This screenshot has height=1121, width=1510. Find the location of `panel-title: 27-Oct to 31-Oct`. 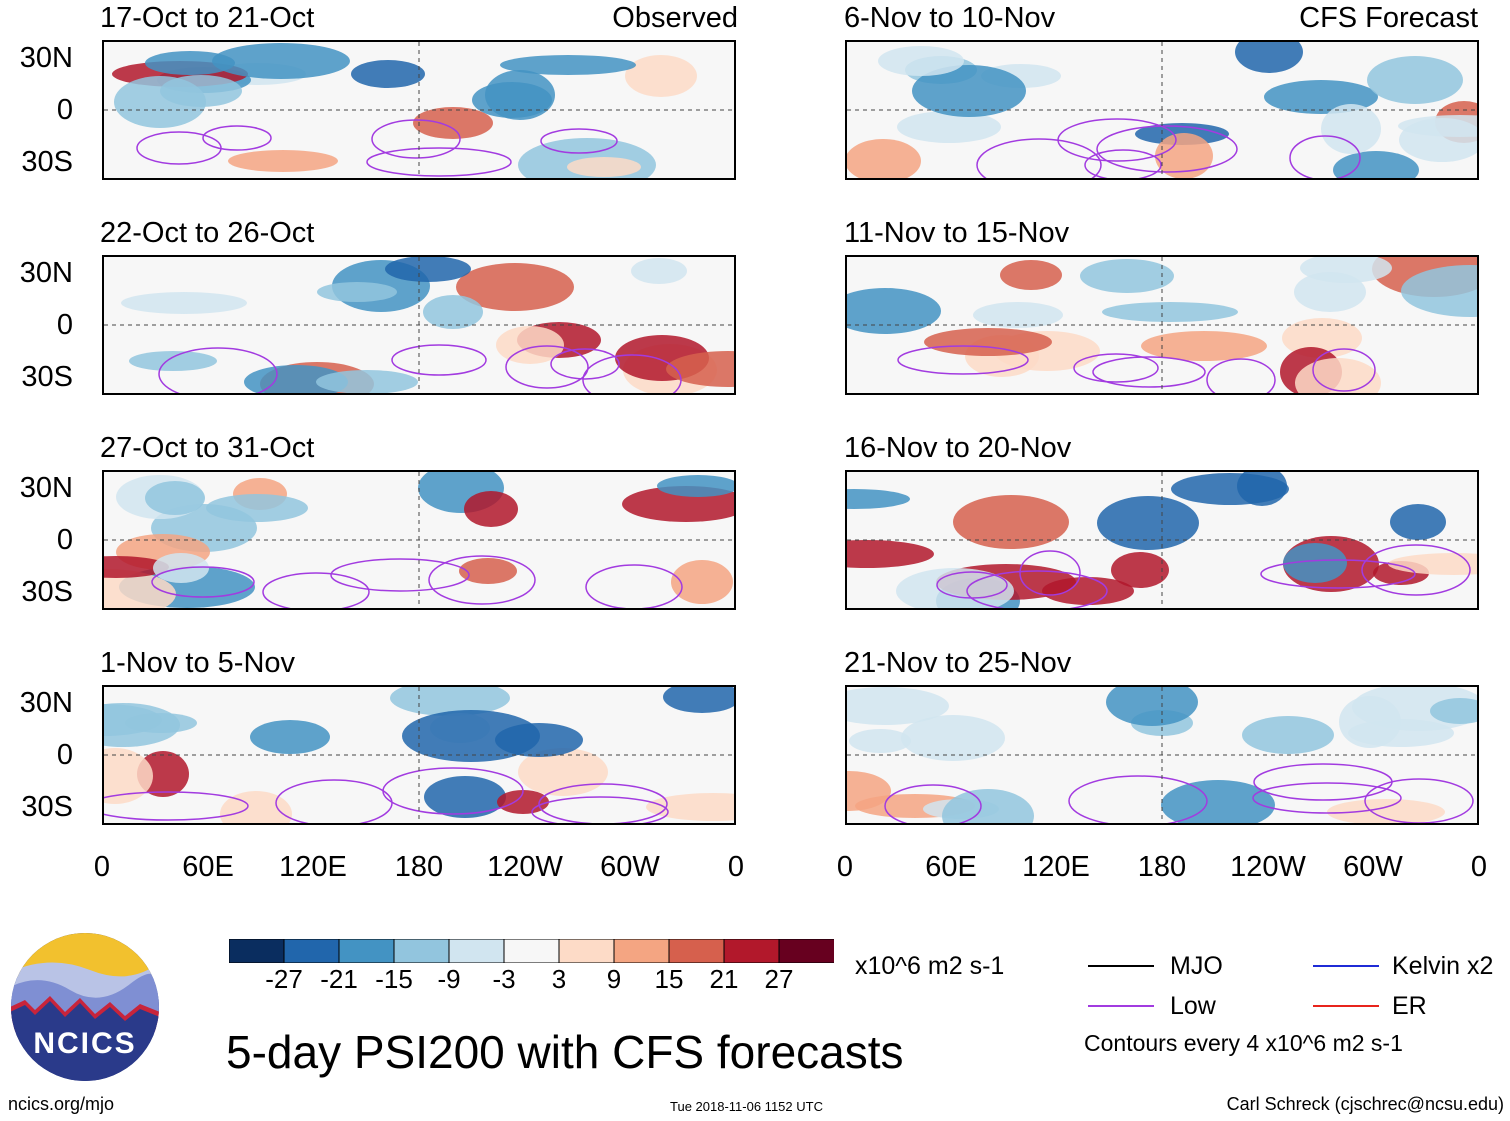

panel-title: 27-Oct to 31-Oct is located at coordinates (207, 448).